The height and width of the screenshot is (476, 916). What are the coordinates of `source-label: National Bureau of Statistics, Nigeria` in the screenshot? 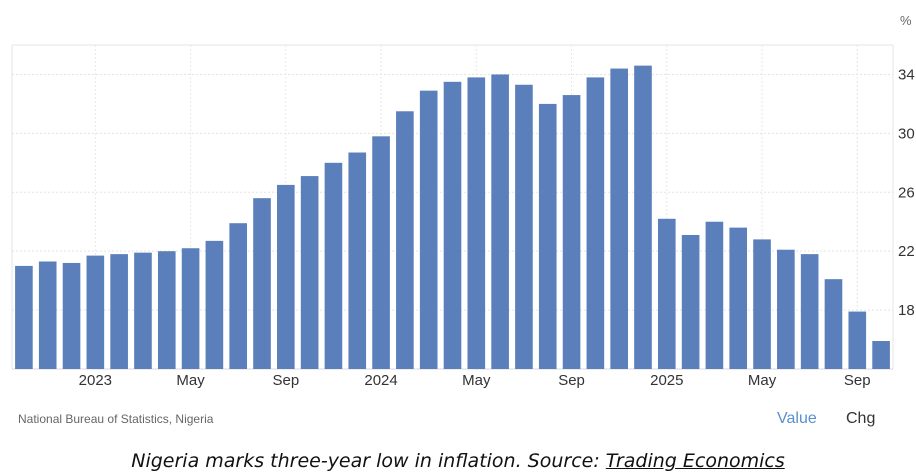 It's located at (116, 419).